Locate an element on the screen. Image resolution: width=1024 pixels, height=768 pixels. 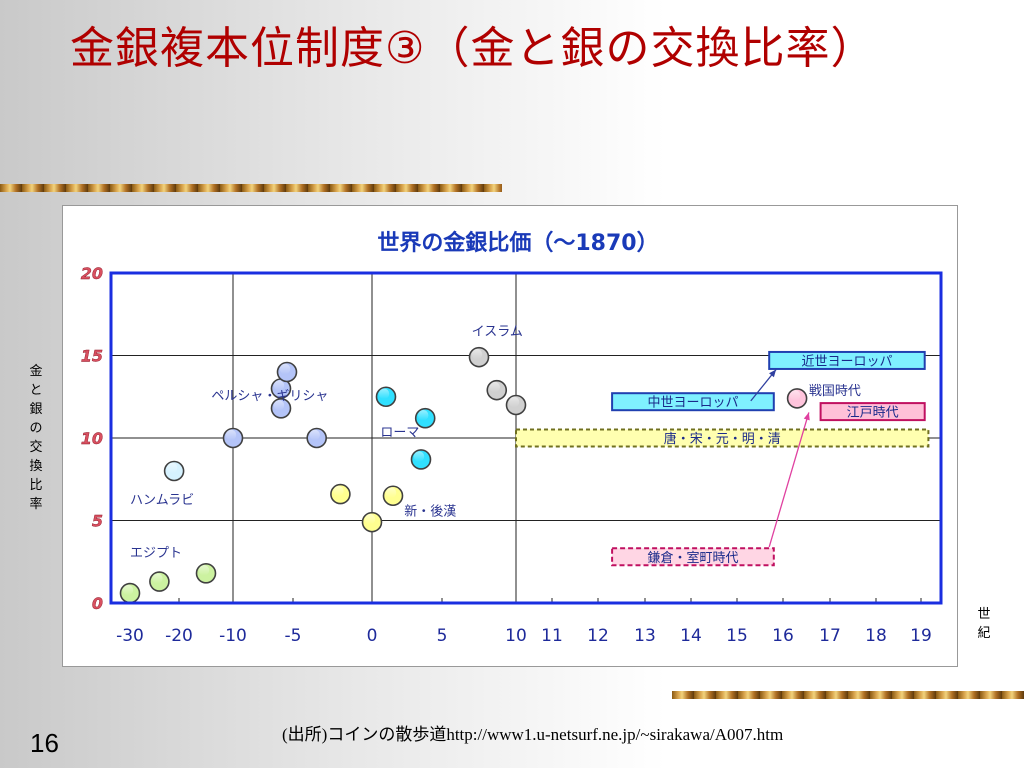
annotation-label: 江戸時代 is located at coordinates (873, 413).